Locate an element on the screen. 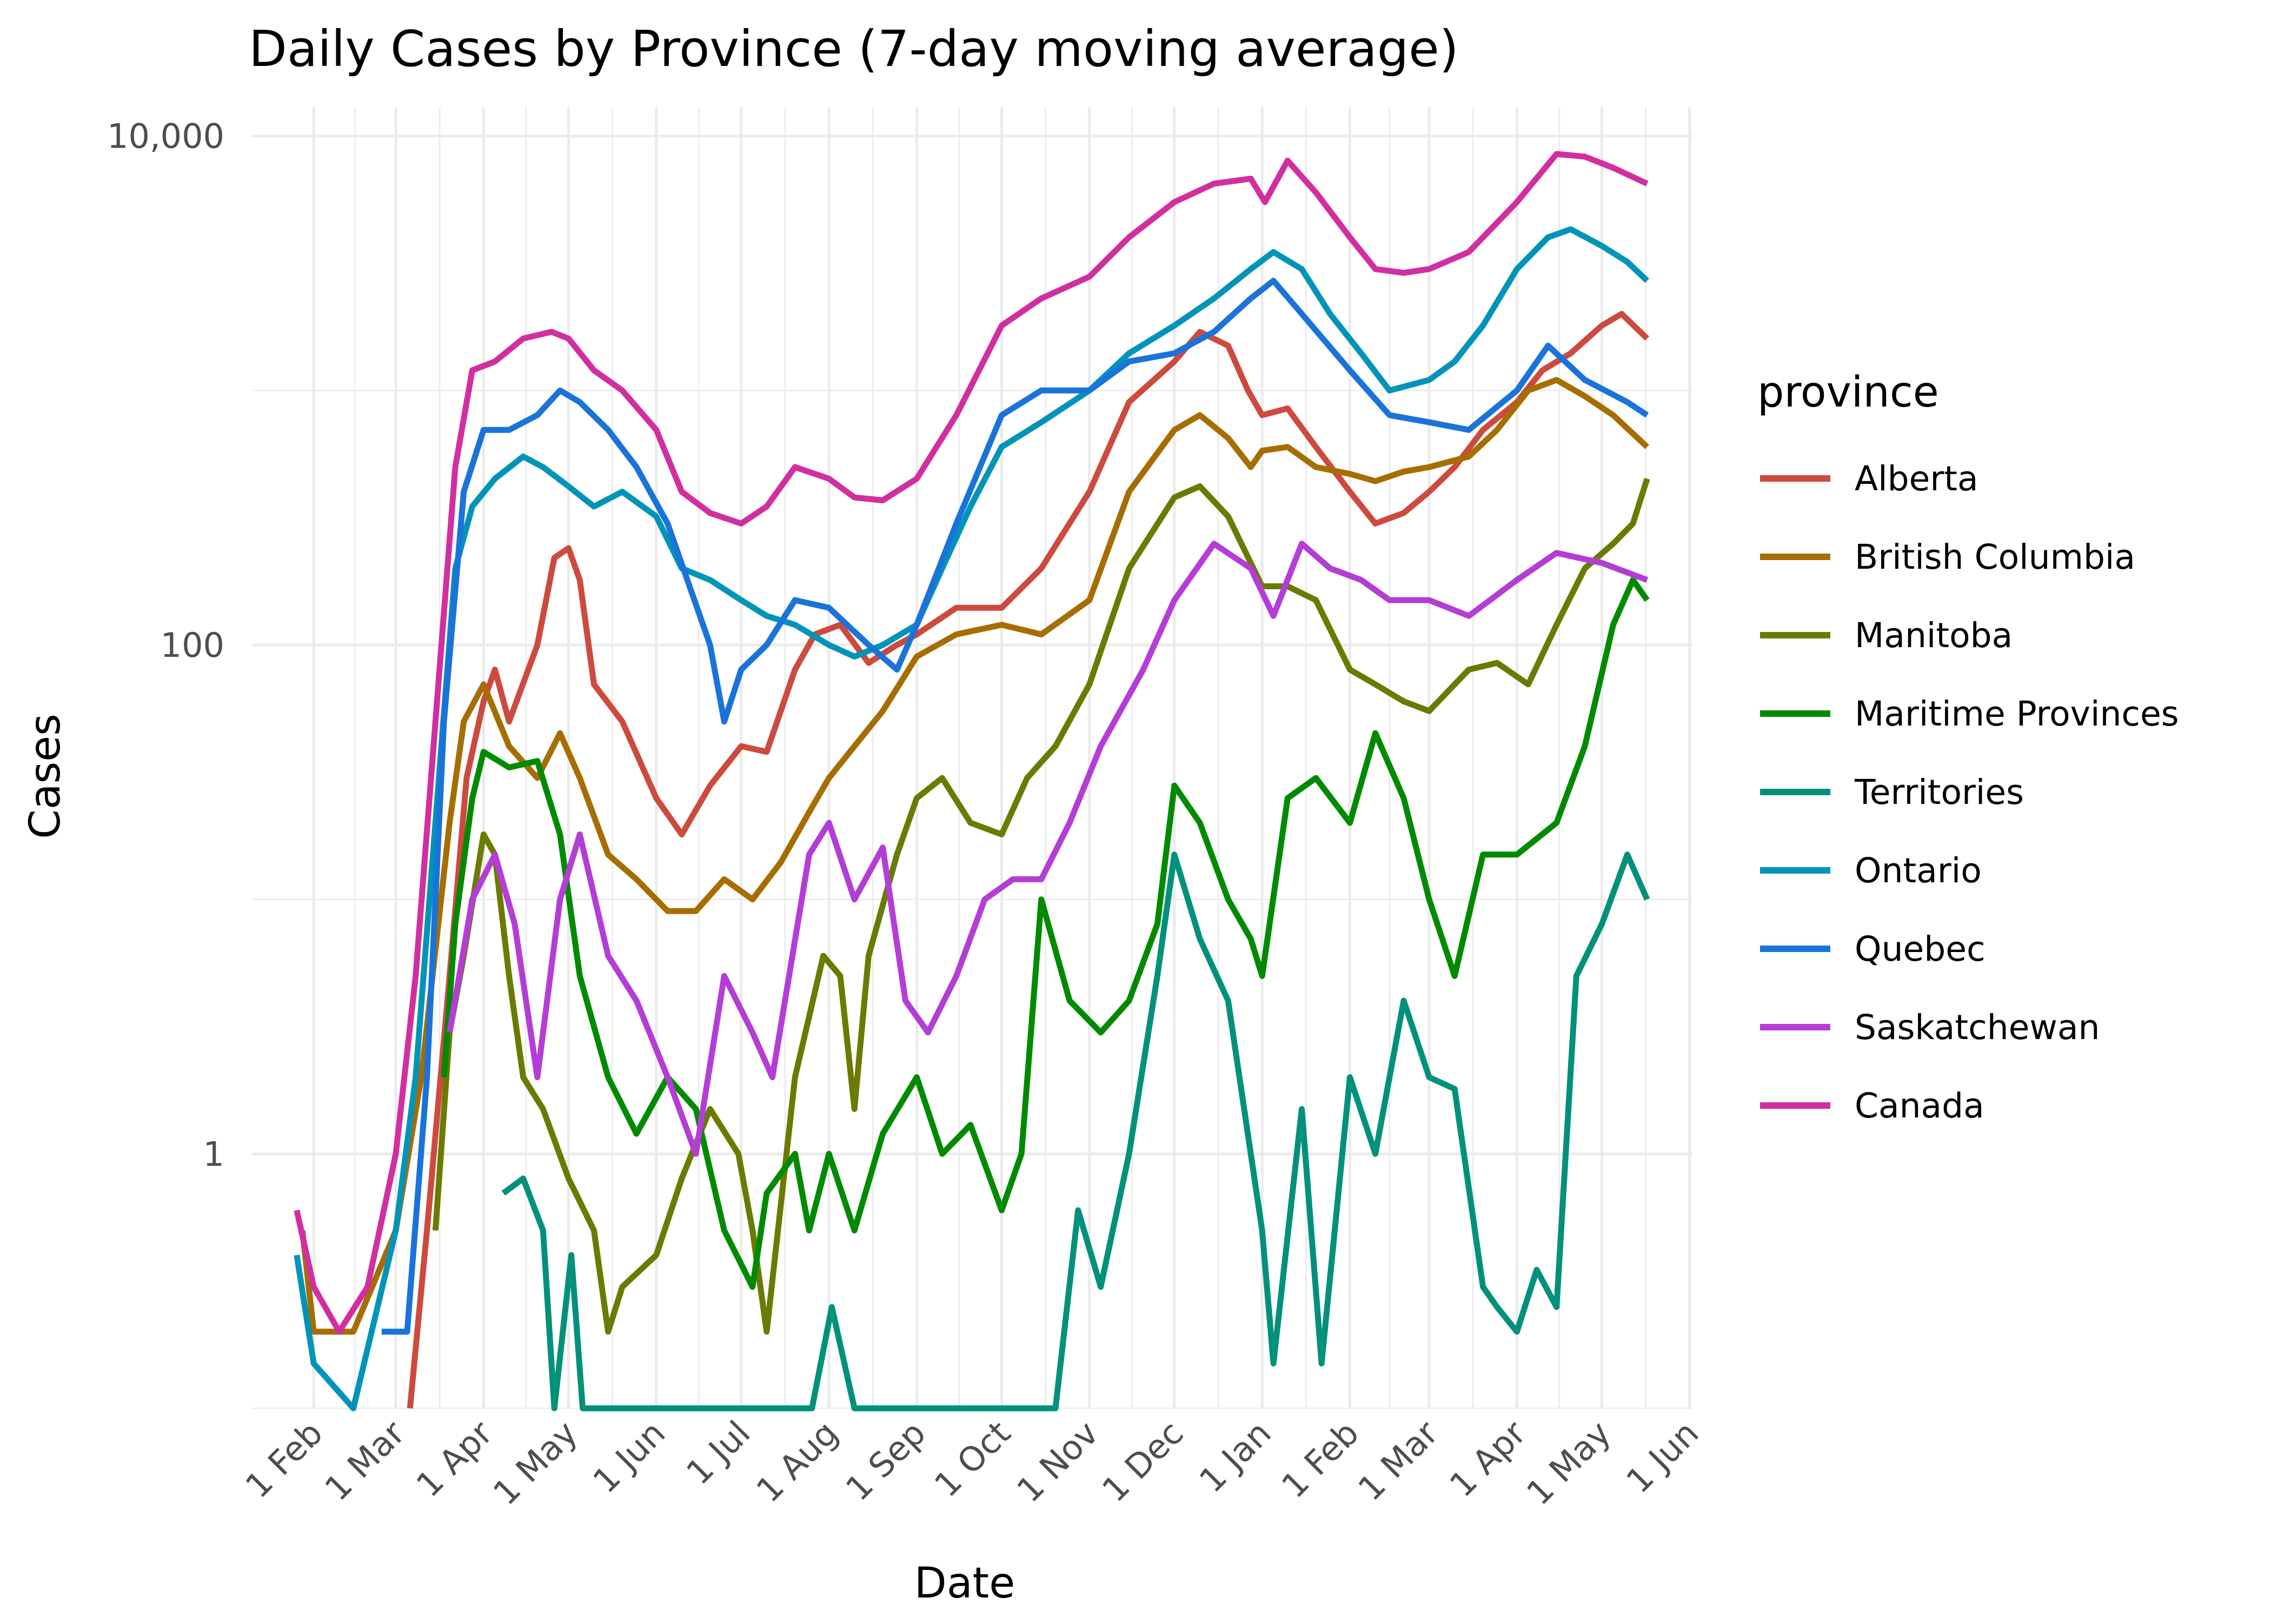  y-tick-label: 100 is located at coordinates (192, 645).